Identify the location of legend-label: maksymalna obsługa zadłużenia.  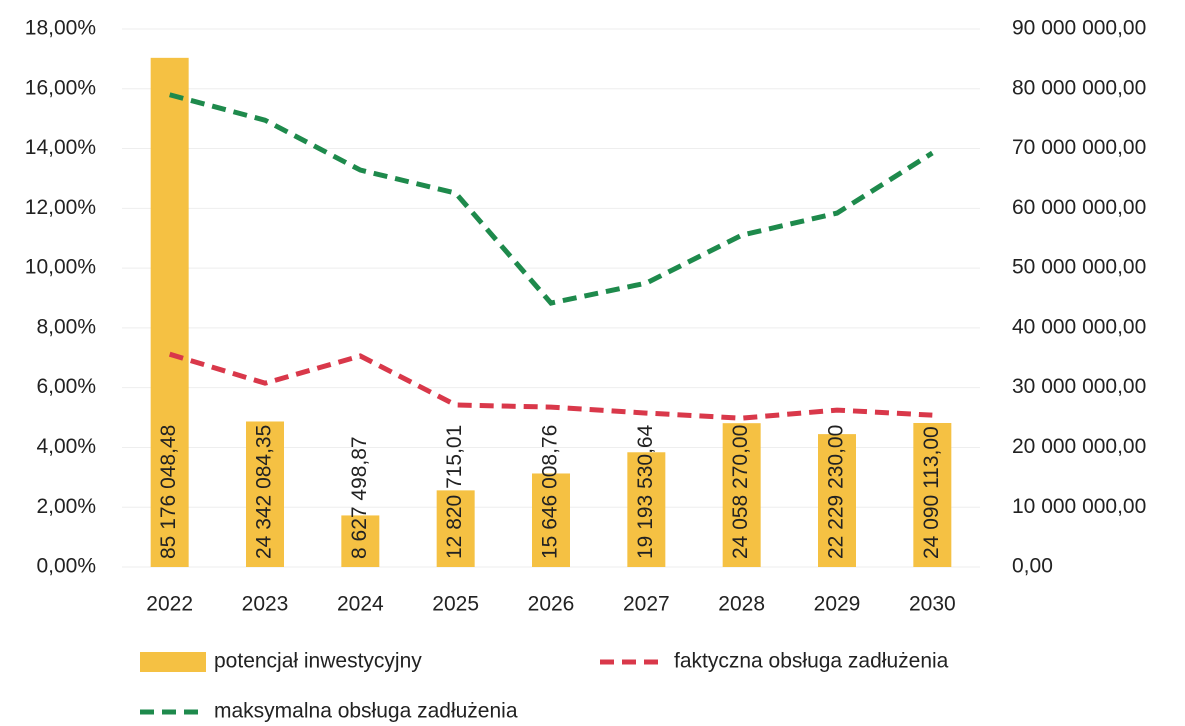
(366, 711).